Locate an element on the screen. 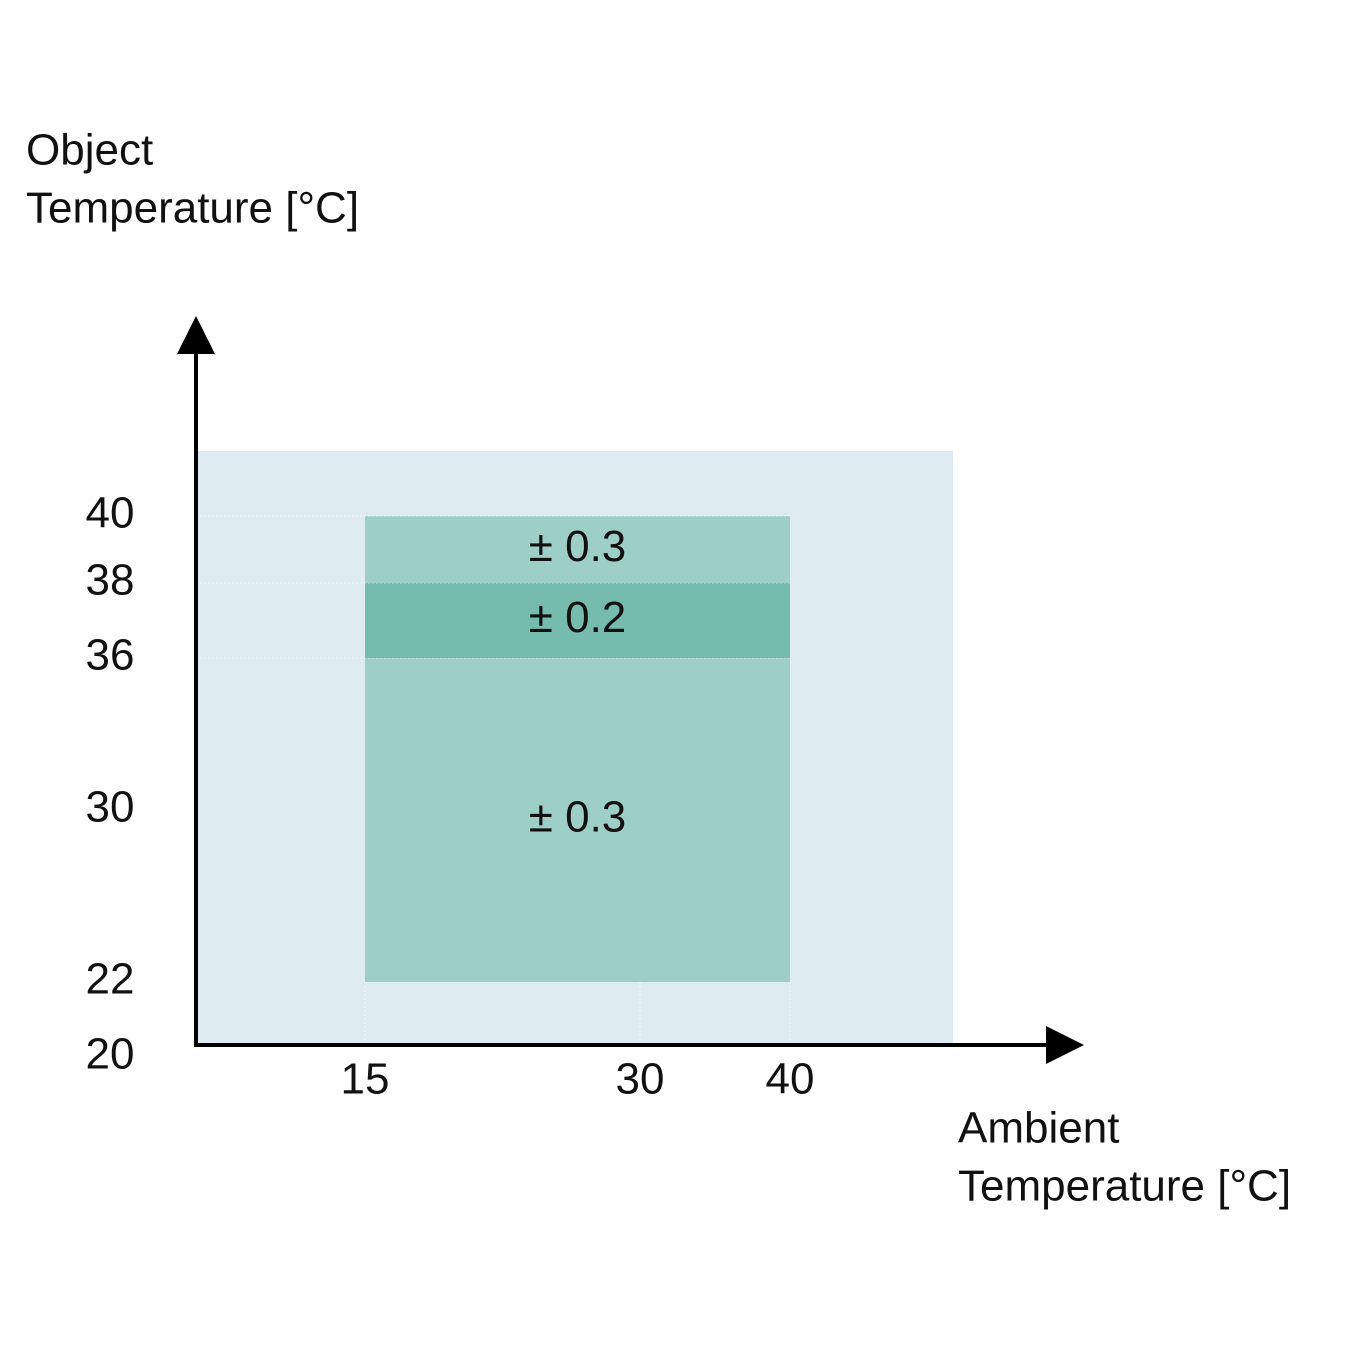 The width and height of the screenshot is (1350, 1350). x-axis-arrow is located at coordinates (1065, 1045).